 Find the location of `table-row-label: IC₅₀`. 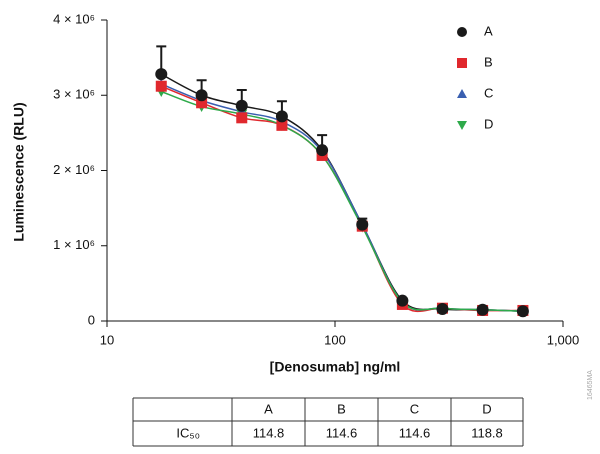

table-row-label: IC₅₀ is located at coordinates (188, 432).